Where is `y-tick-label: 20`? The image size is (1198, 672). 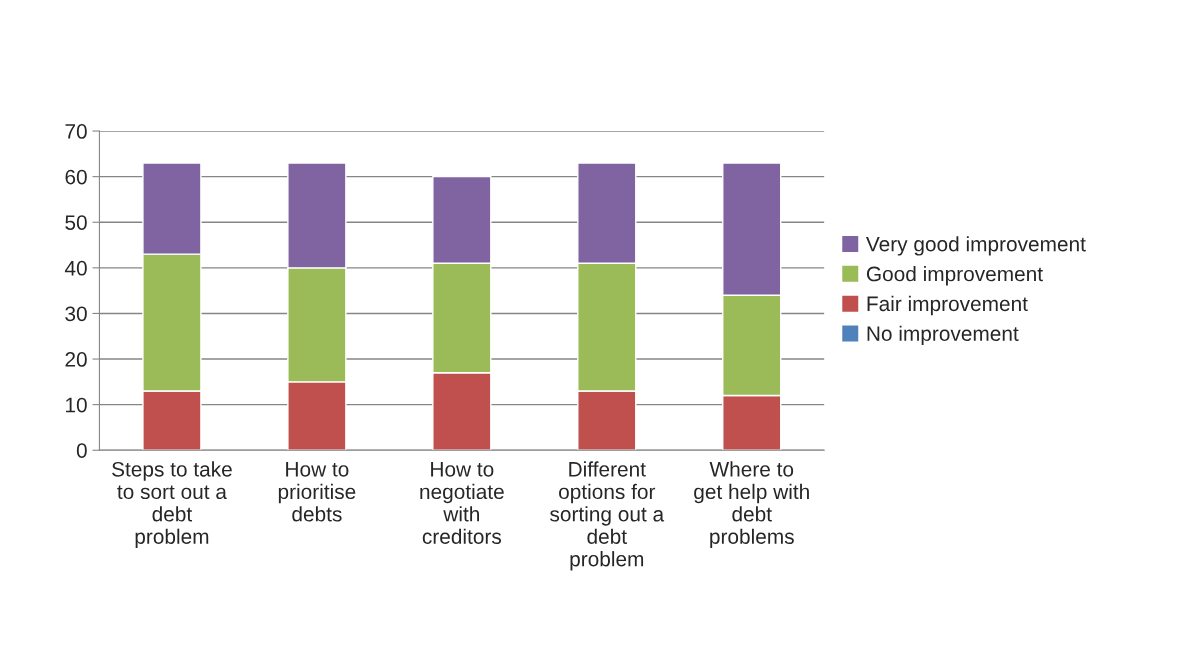 y-tick-label: 20 is located at coordinates (76, 359).